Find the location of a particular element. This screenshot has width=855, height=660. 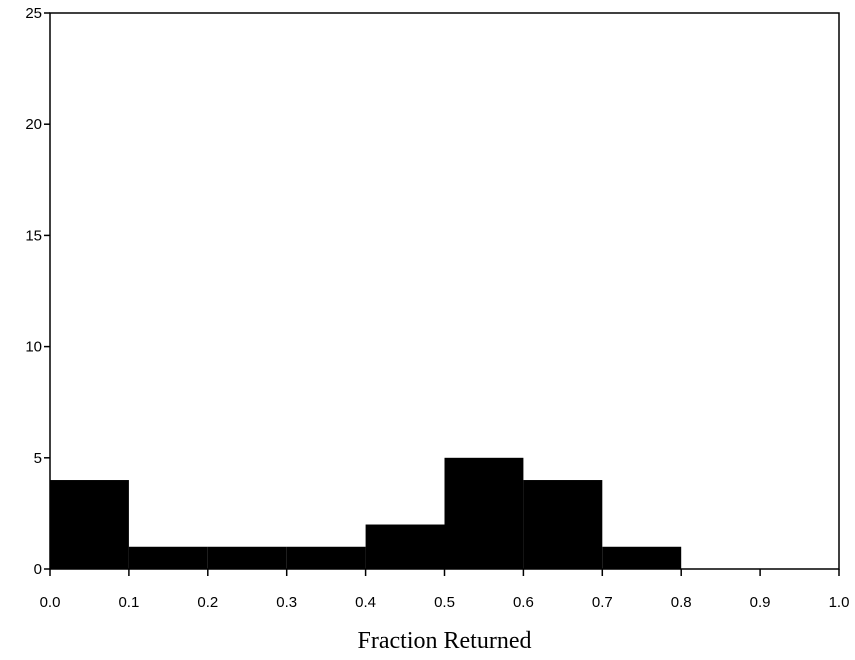

x-tick-label: 0.9 is located at coordinates (760, 602).